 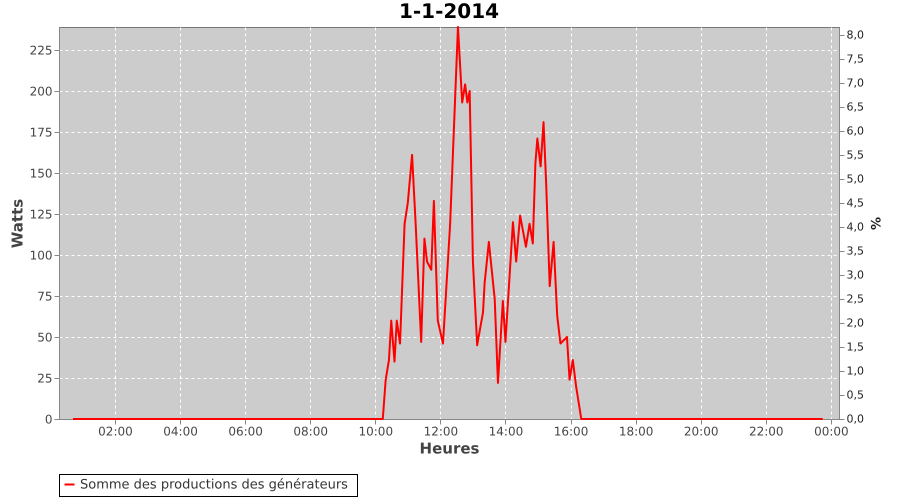 What do you see at coordinates (180, 431) in the screenshot?
I see `x-tick-label: 04:00` at bounding box center [180, 431].